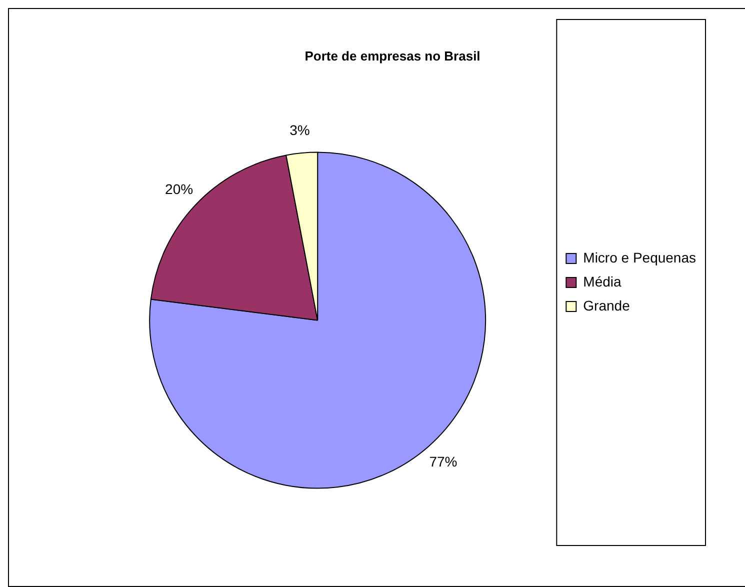 The height and width of the screenshot is (587, 745). What do you see at coordinates (179, 189) in the screenshot?
I see `data-label: 20%` at bounding box center [179, 189].